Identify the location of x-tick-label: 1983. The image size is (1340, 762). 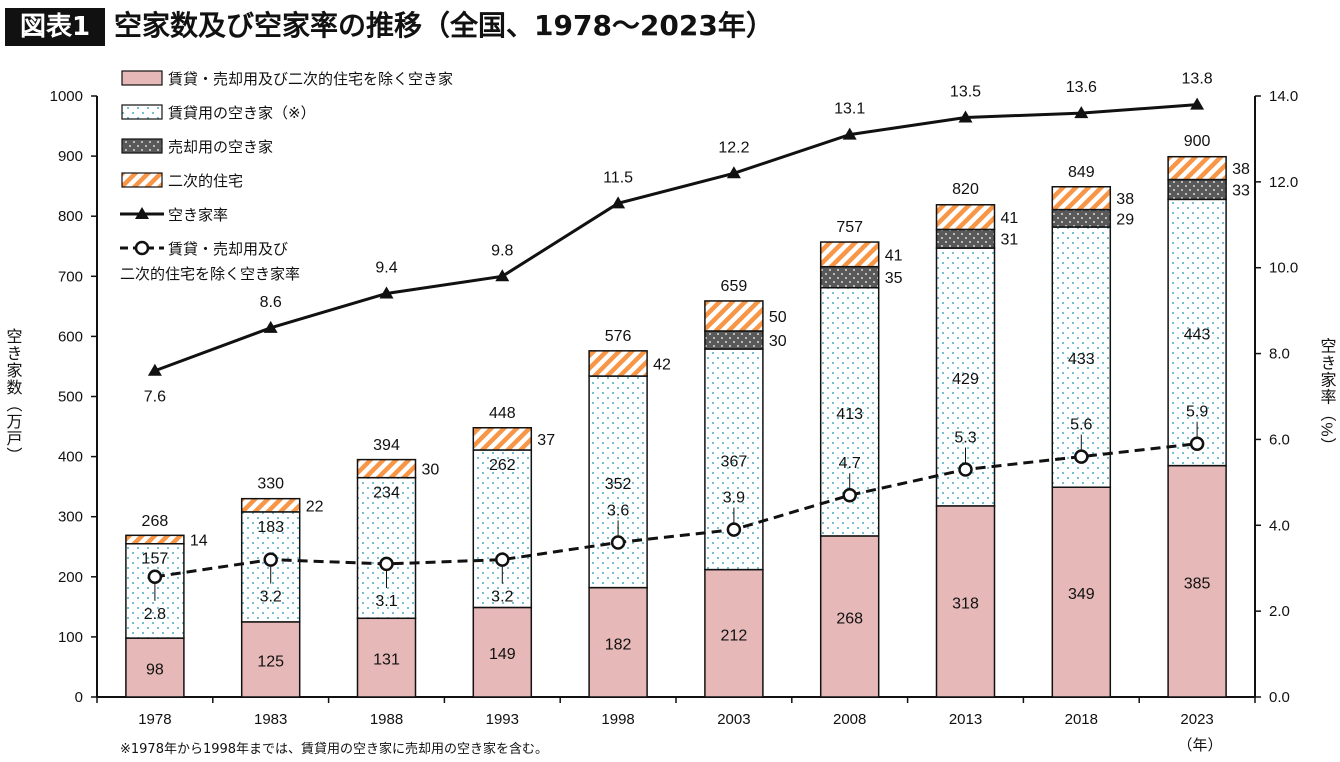
(270, 719).